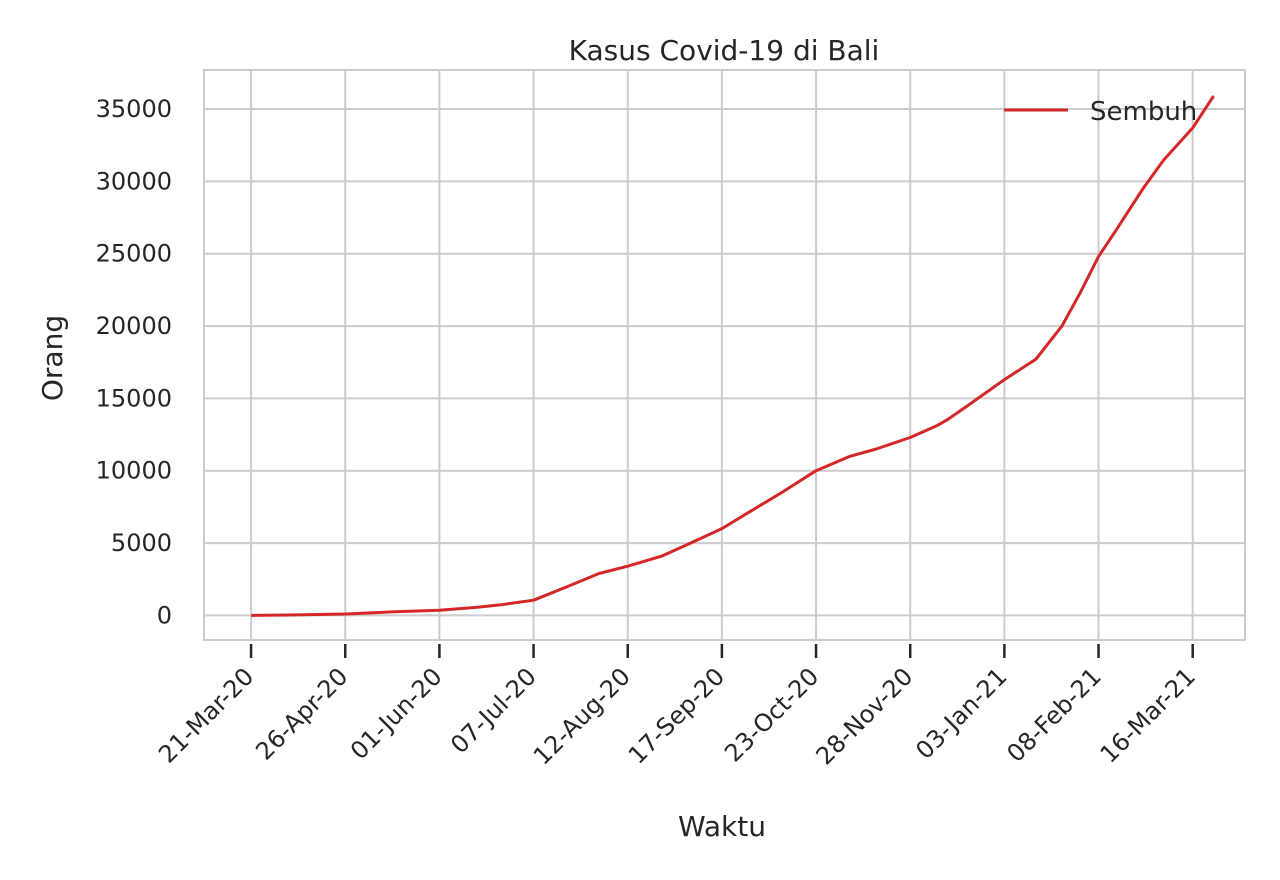 The height and width of the screenshot is (880, 1280). What do you see at coordinates (134, 471) in the screenshot?
I see `y-tick-label: 10000` at bounding box center [134, 471].